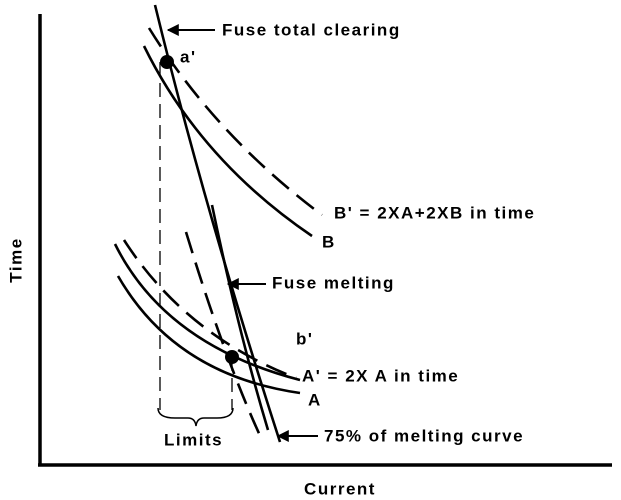 The image size is (621, 500). Describe the element at coordinates (227, 141) in the screenshot. I see `b-curve` at that location.